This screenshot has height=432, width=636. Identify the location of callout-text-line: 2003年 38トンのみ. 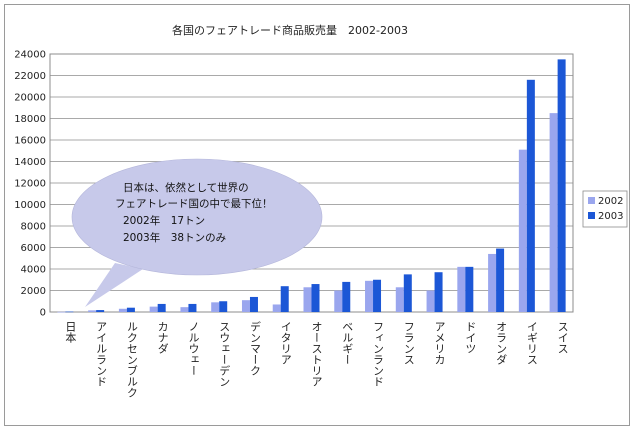
(174, 237).